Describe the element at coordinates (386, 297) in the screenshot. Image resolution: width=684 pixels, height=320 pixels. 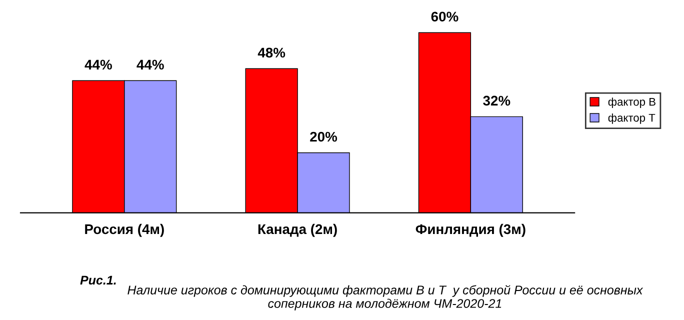
I see `text: Наличие игроков с доминирующими факторами В и Т у сборной России и её основных соперников на молодёжном ЧМ-2020-21` at that location.